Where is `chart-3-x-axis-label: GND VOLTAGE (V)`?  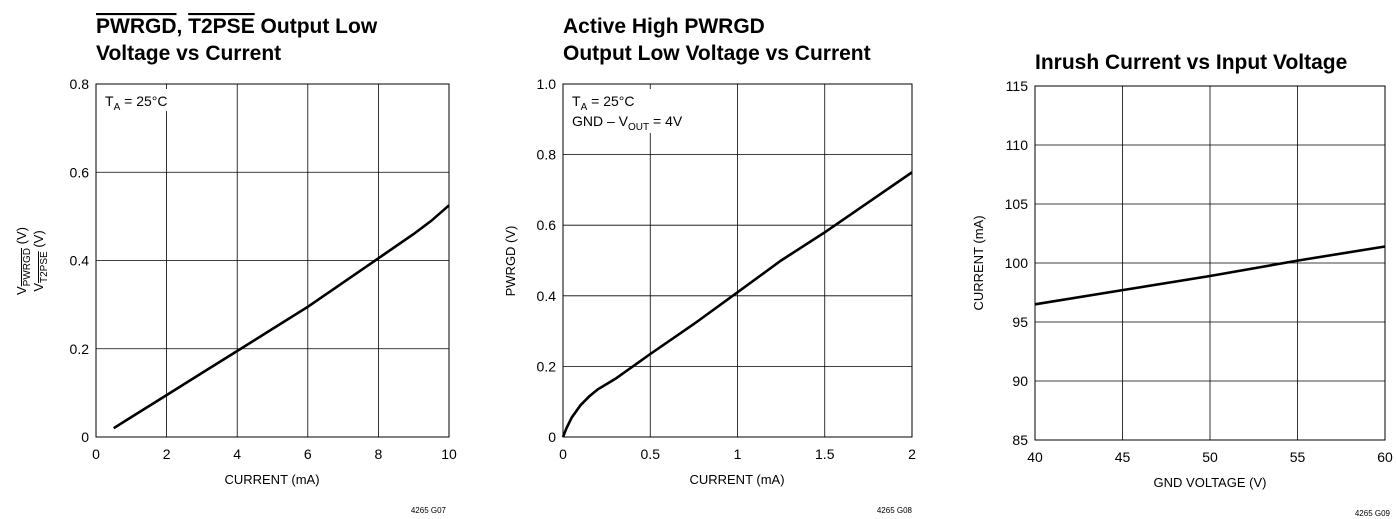 chart-3-x-axis-label: GND VOLTAGE (V) is located at coordinates (1210, 482).